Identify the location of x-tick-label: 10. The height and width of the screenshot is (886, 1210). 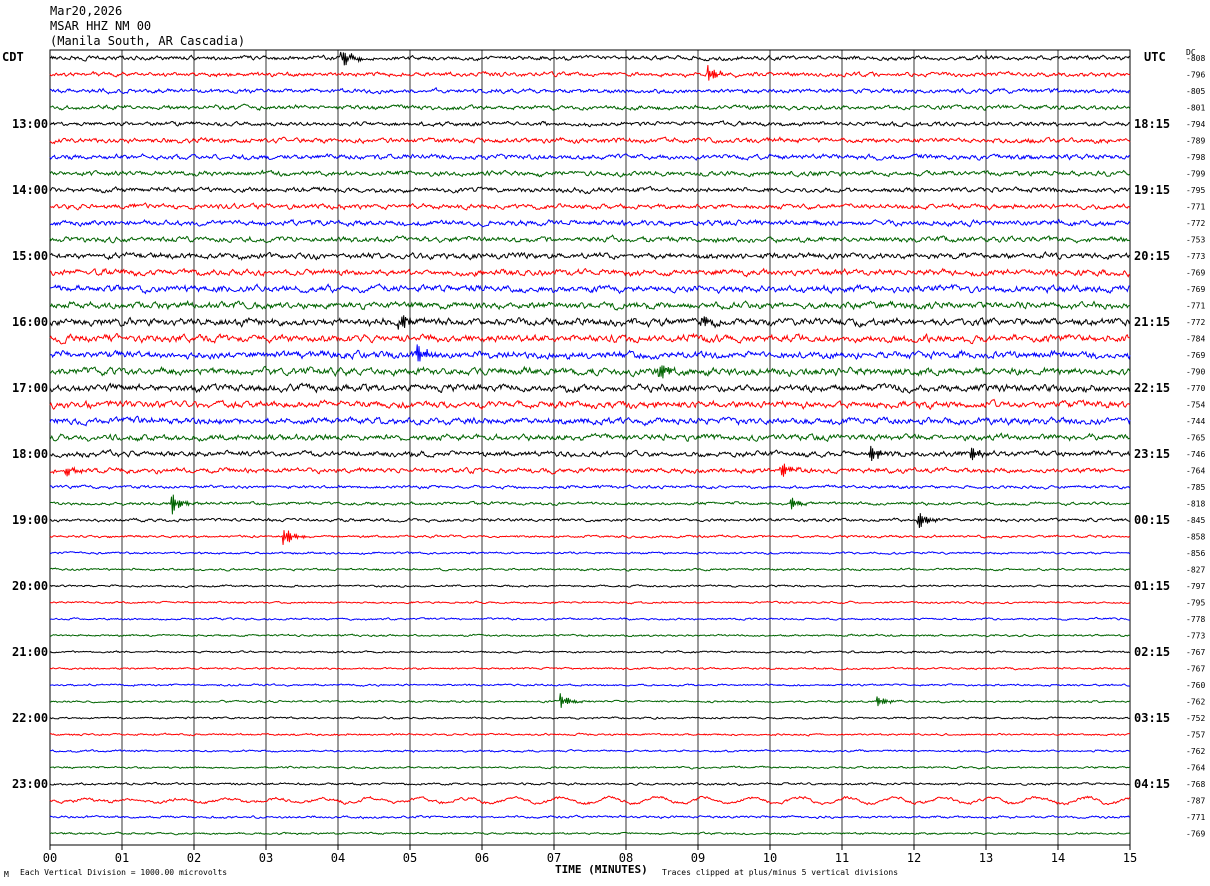
(770, 858).